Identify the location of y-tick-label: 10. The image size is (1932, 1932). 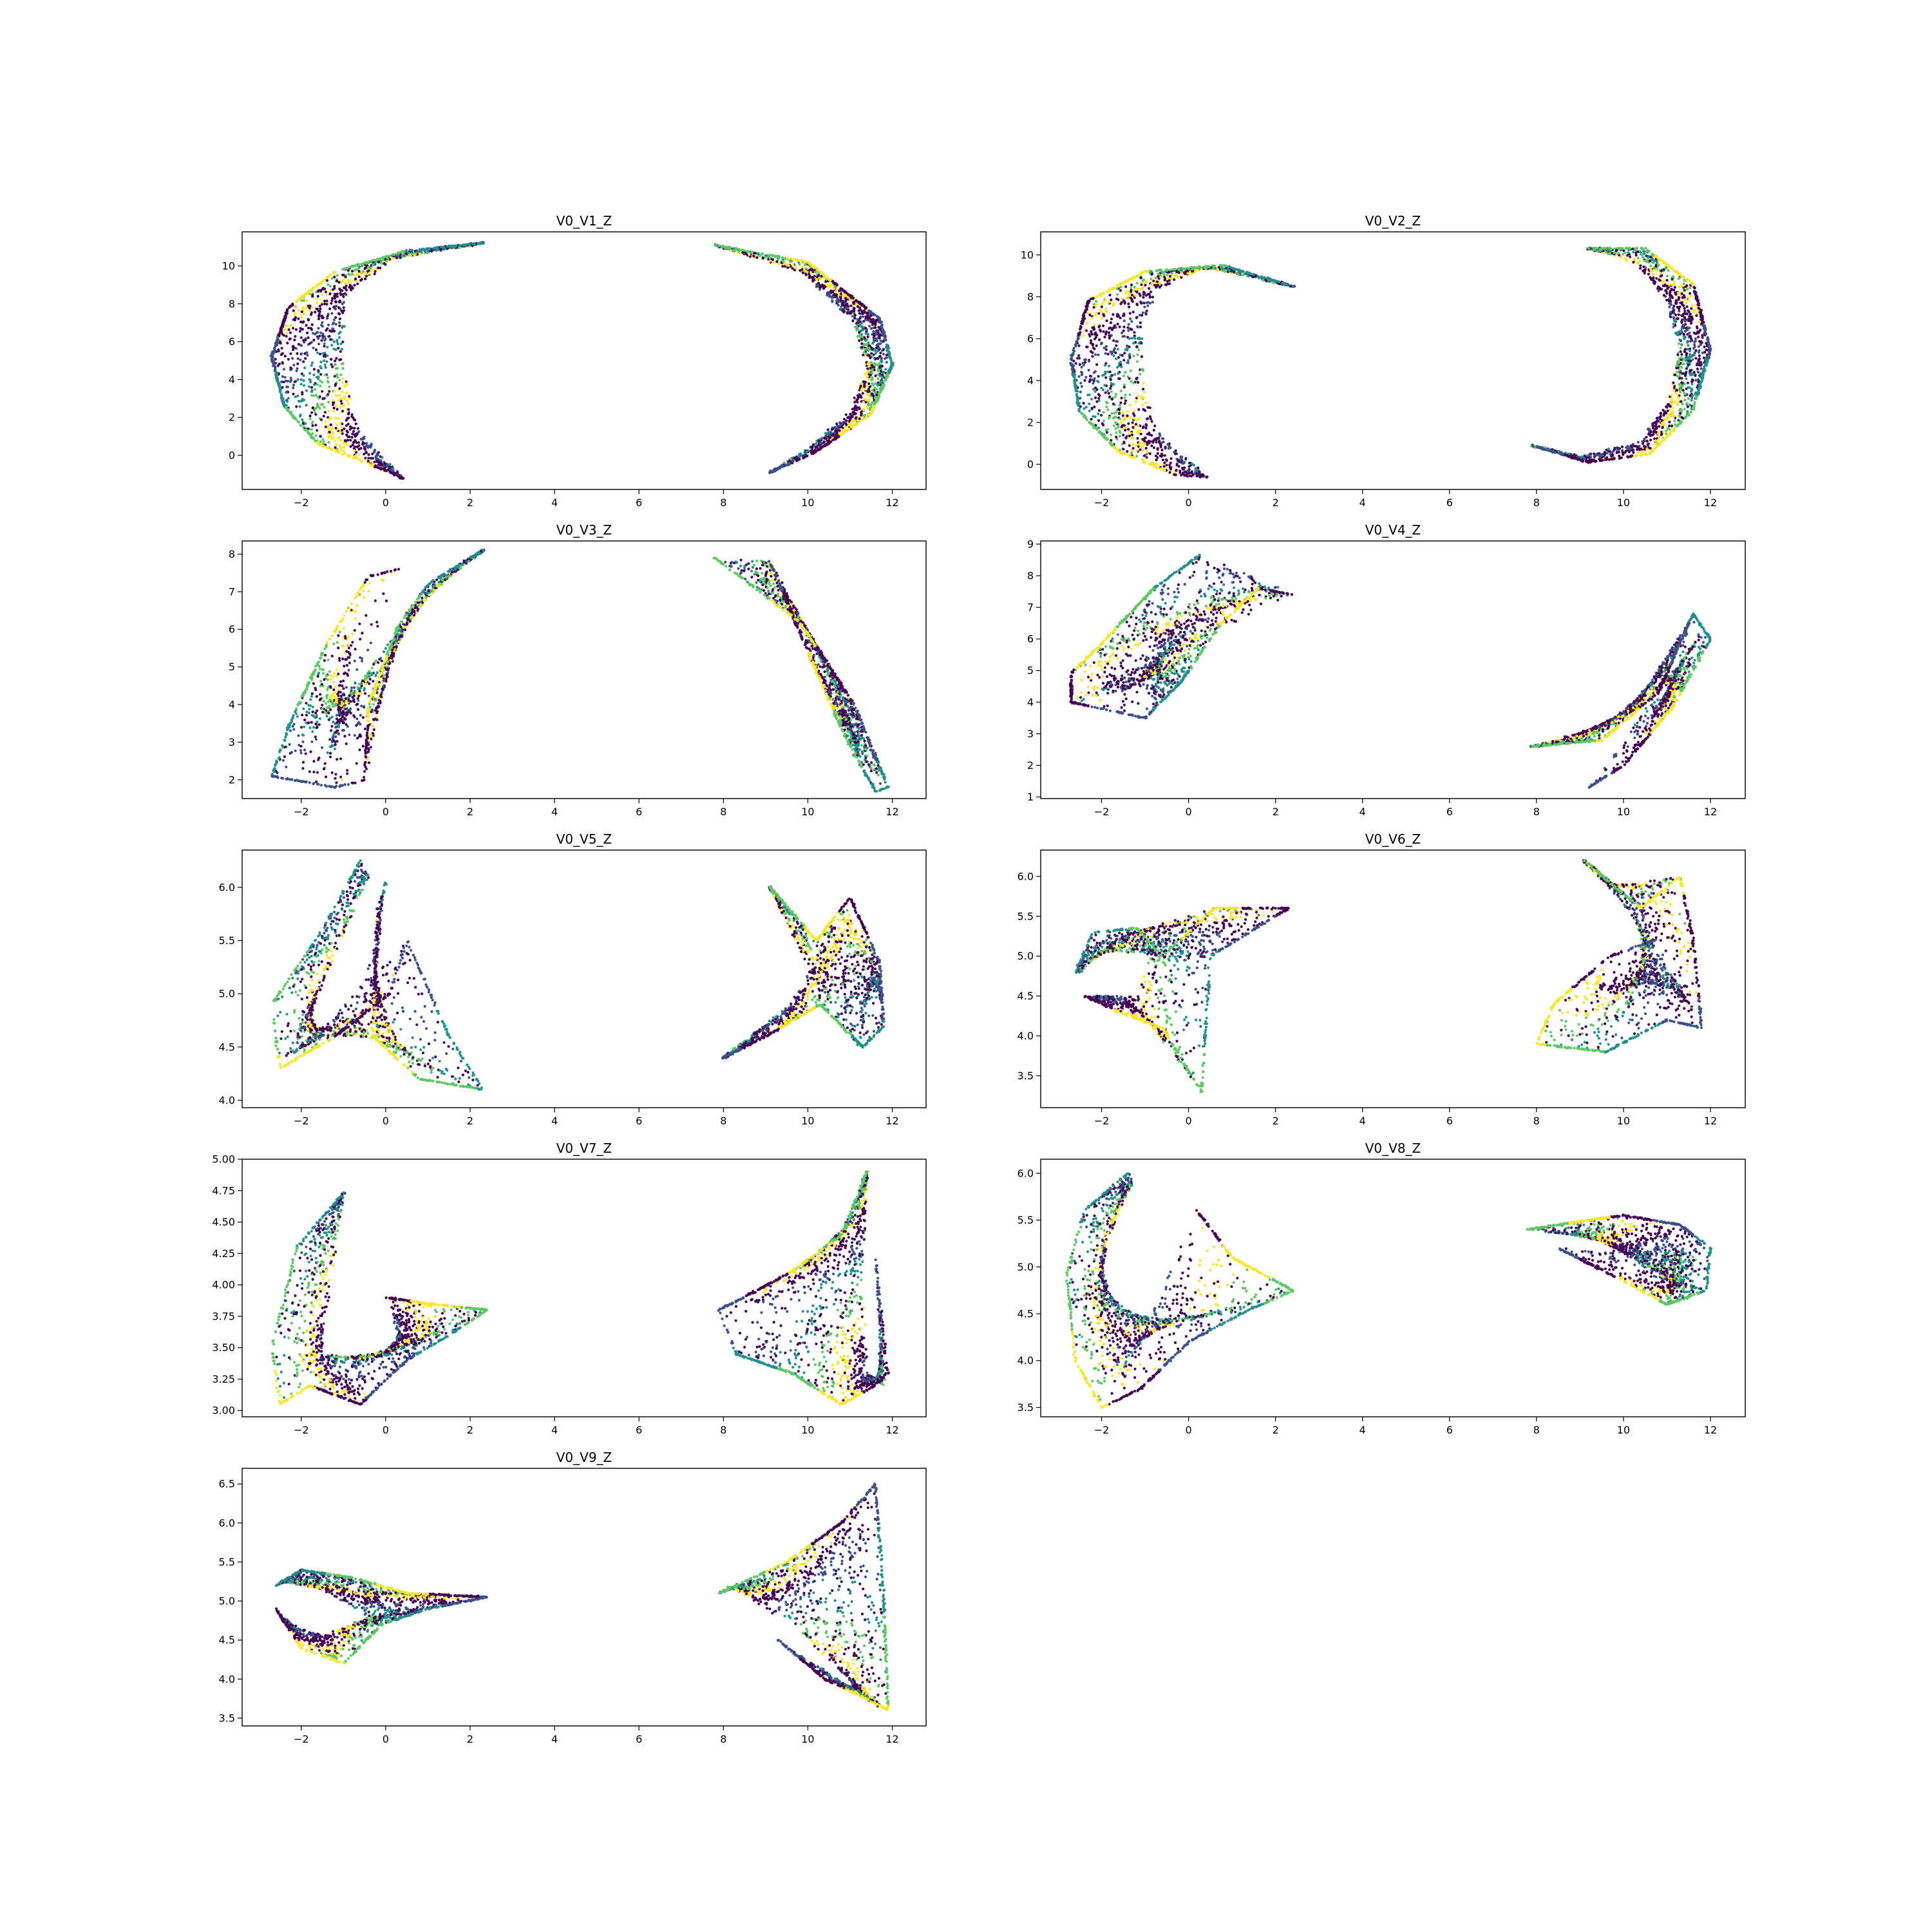
(229, 266).